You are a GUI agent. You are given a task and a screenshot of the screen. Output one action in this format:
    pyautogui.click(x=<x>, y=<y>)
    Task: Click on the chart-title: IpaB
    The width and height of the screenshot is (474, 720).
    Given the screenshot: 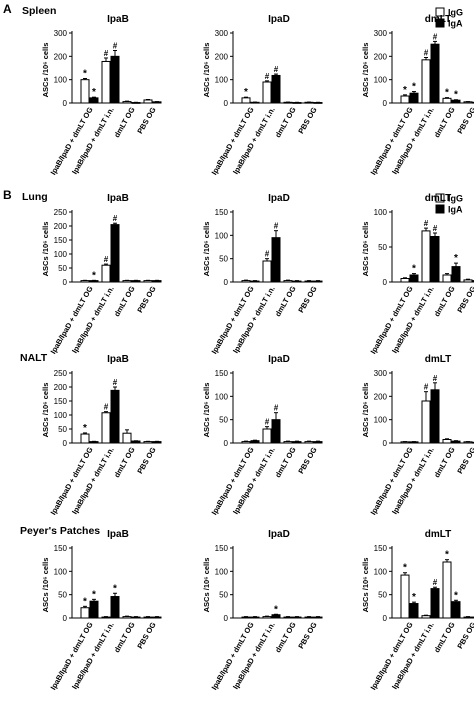 What is the action you would take?
    pyautogui.click(x=118, y=19)
    